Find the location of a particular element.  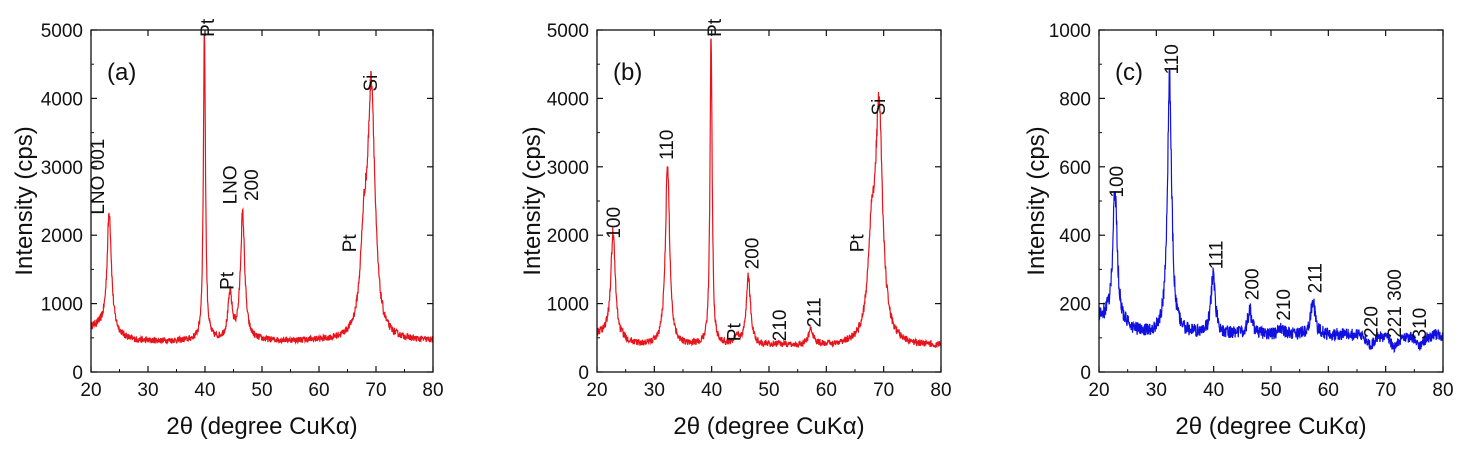

peak-annotation: 310 is located at coordinates (1420, 324).